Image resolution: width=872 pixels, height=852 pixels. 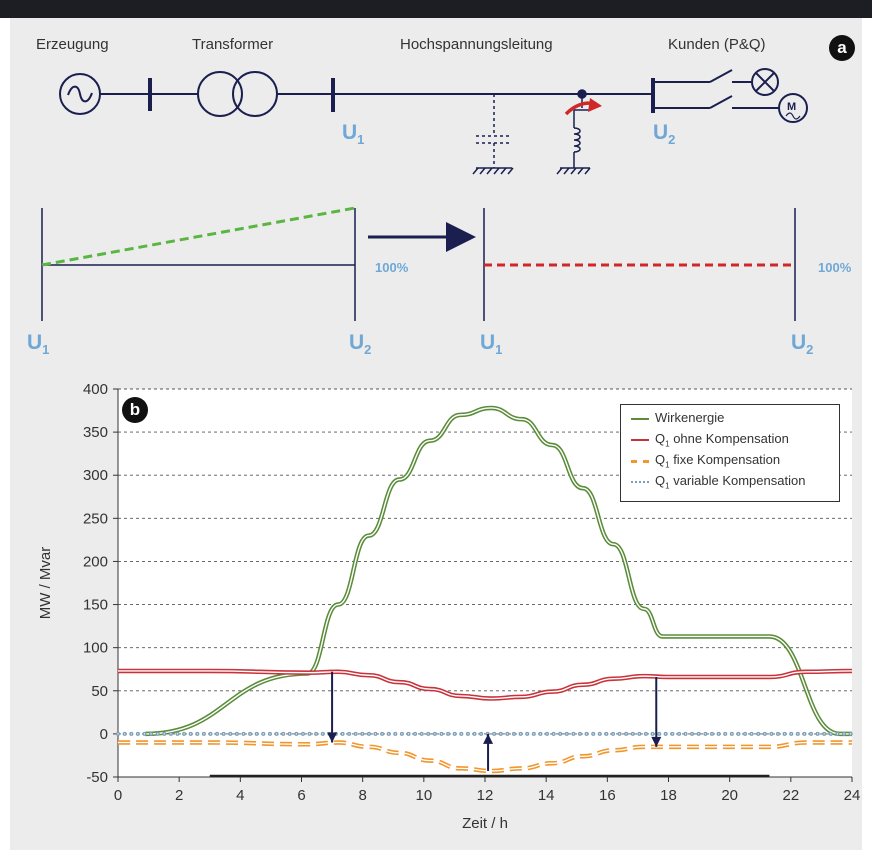 I want to click on u1-bus-label: U1, so click(x=353, y=134).